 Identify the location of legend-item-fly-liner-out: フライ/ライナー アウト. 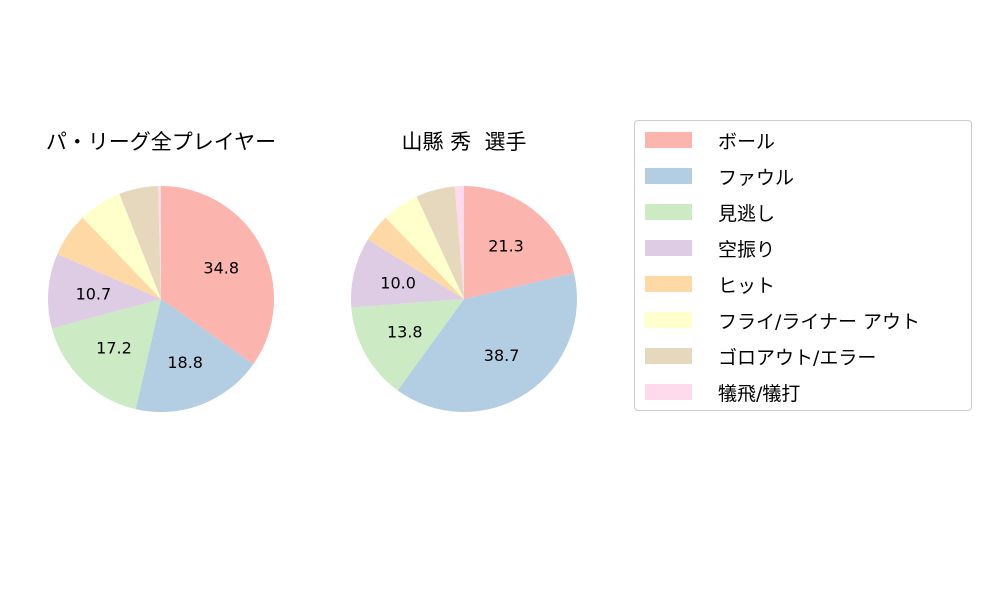
(782, 321).